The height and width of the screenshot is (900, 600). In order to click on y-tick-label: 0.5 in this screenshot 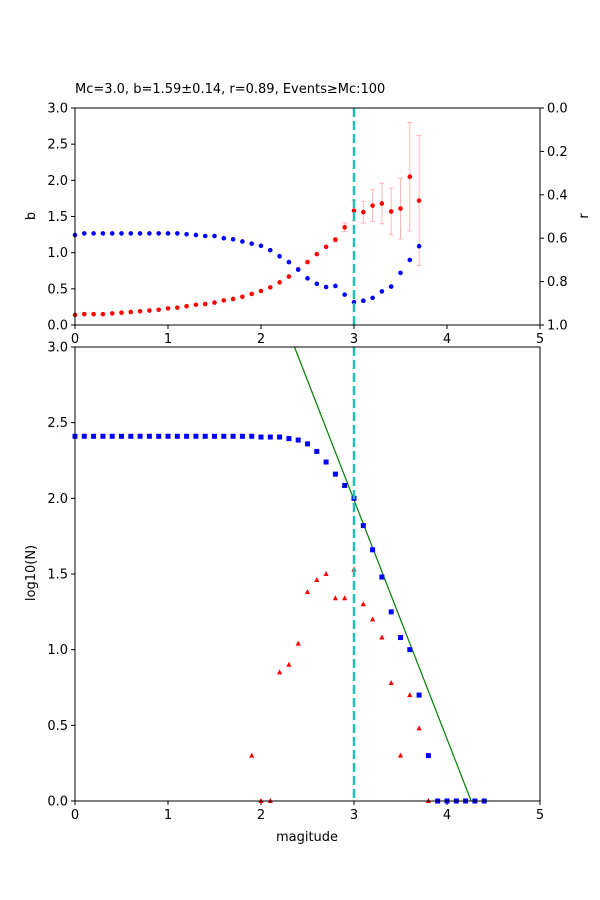, I will do `click(57, 726)`.